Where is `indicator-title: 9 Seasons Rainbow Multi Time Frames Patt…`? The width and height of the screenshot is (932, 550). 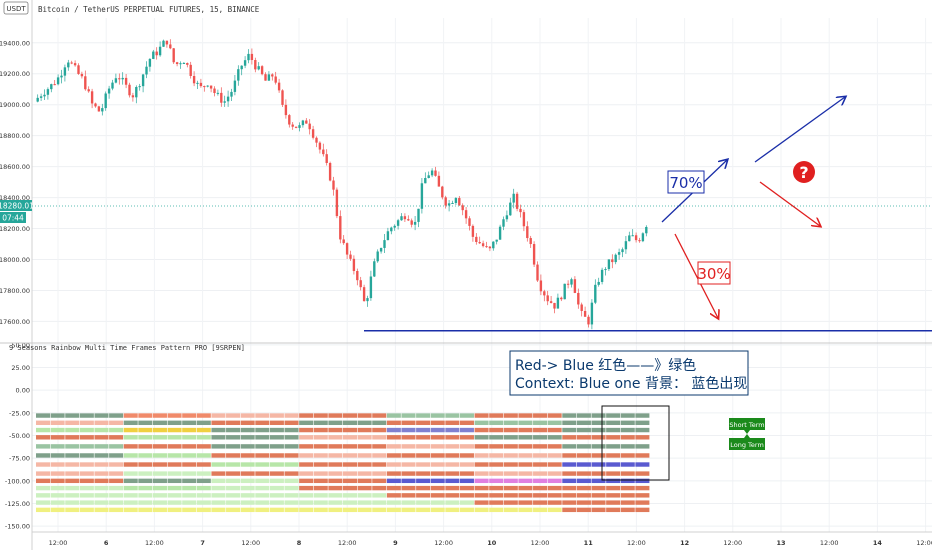 indicator-title: 9 Seasons Rainbow Multi Time Frames Patt… is located at coordinates (127, 348).